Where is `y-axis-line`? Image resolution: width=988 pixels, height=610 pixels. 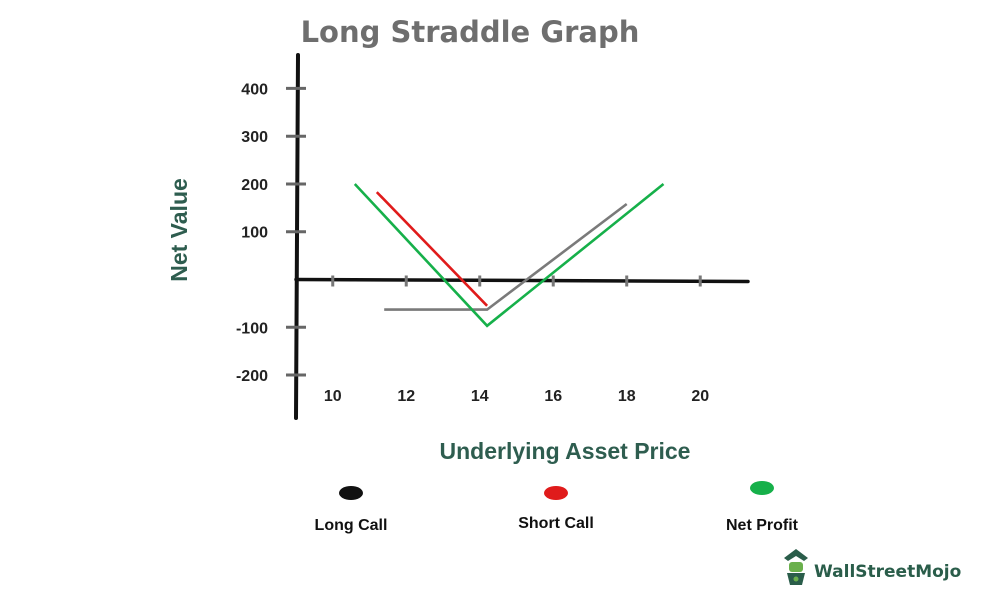 y-axis-line is located at coordinates (297, 236).